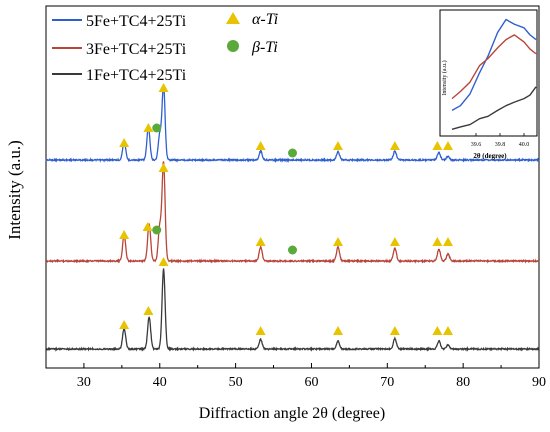 Image resolution: width=550 pixels, height=432 pixels. Describe the element at coordinates (160, 382) in the screenshot. I see `x-tick-label: 40` at that location.